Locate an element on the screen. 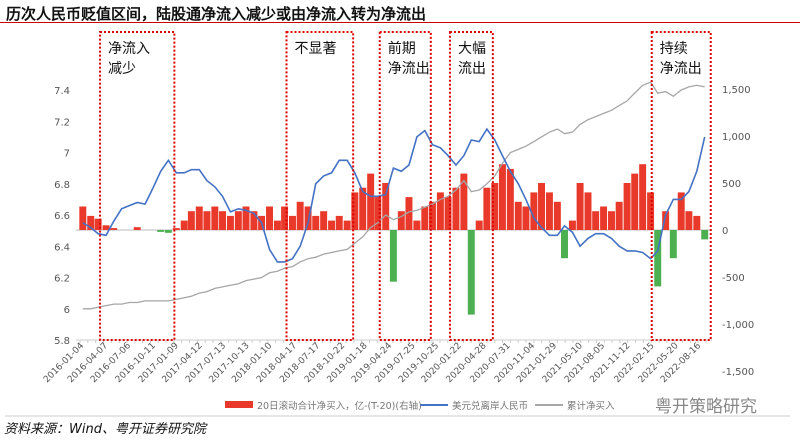 The height and width of the screenshot is (442, 800). title-divider is located at coordinates (400, 22).